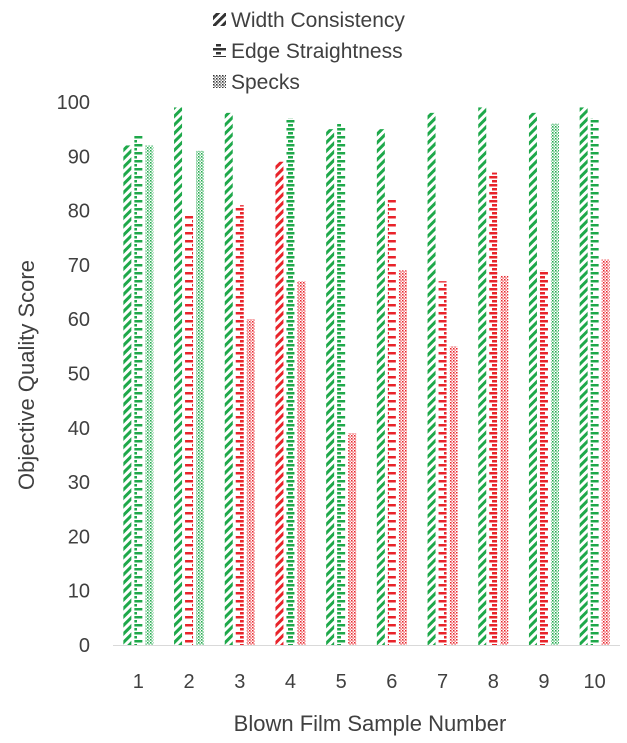  Describe the element at coordinates (79, 429) in the screenshot. I see `y-tick-label: 40` at that location.